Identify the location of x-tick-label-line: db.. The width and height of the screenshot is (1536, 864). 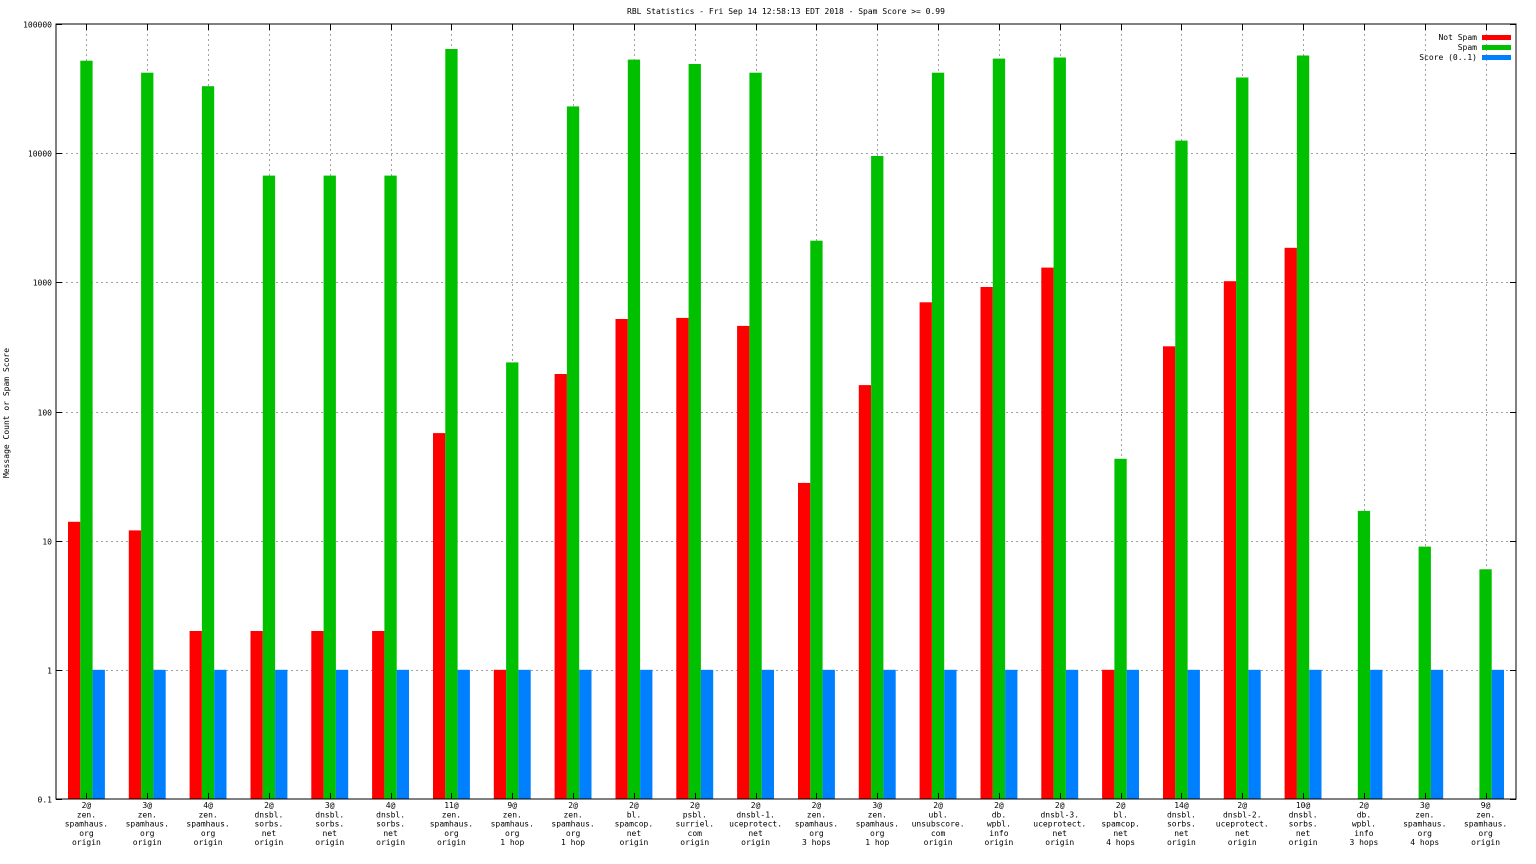
(999, 814).